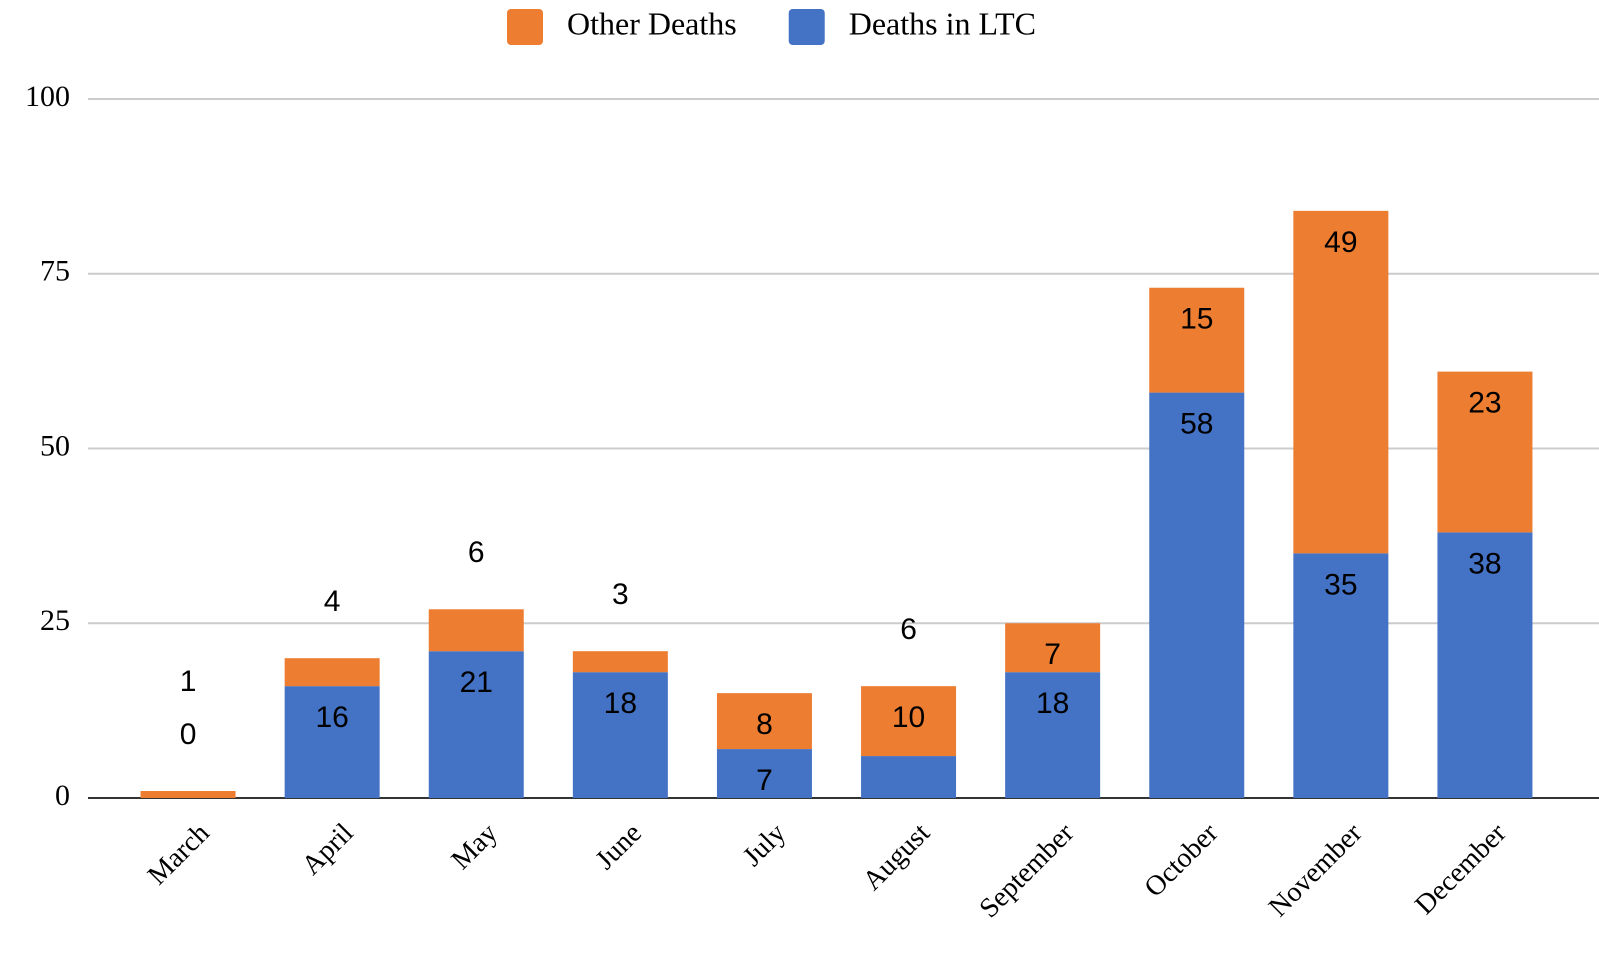 The height and width of the screenshot is (965, 1599). I want to click on x-tick-label: September, so click(1027, 870).